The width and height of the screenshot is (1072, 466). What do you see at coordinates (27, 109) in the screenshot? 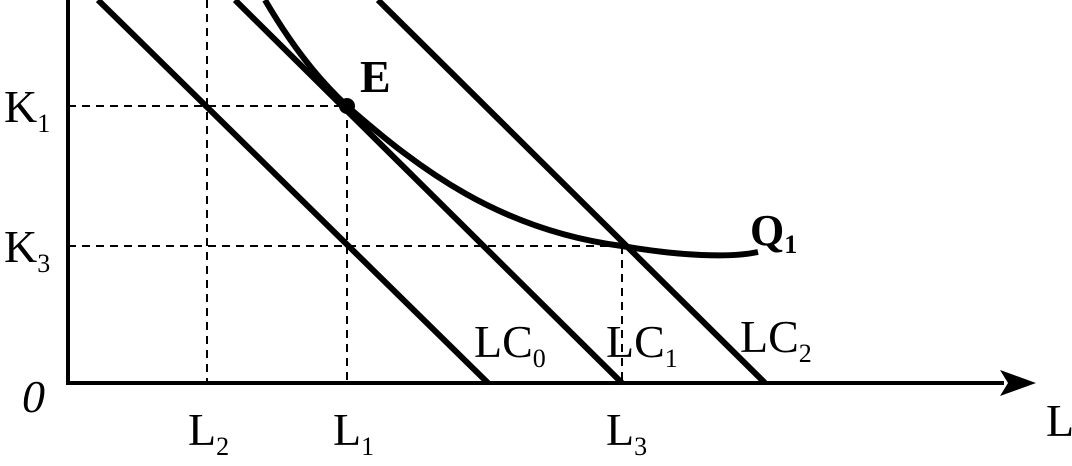
I see `k1-label: K1` at bounding box center [27, 109].